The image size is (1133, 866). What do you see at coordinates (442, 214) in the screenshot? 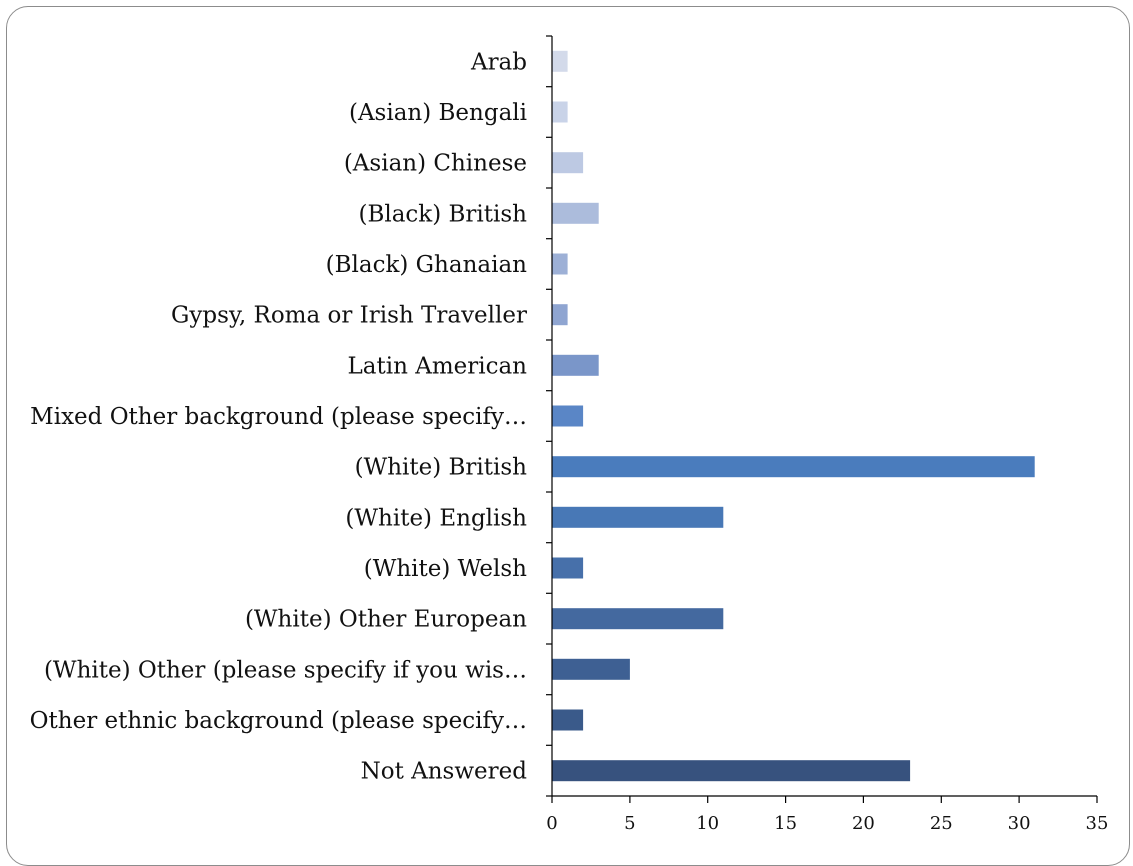
I see `category-label: (Black) British` at bounding box center [442, 214].